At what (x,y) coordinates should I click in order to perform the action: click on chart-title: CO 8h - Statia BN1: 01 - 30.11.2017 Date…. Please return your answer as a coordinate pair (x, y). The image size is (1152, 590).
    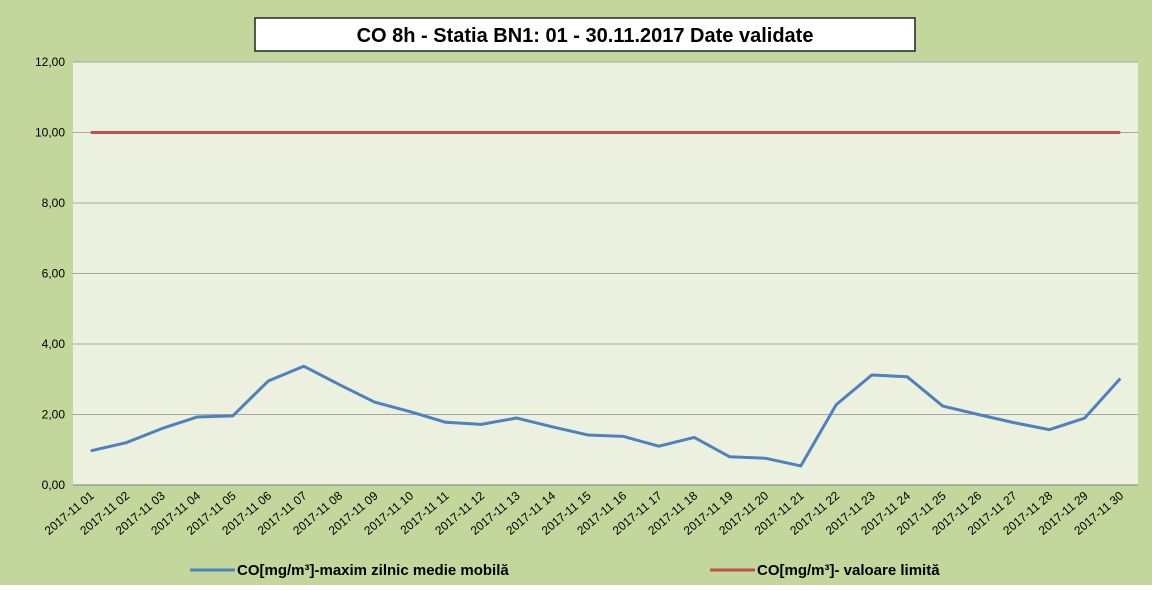
    Looking at the image, I should click on (585, 36).